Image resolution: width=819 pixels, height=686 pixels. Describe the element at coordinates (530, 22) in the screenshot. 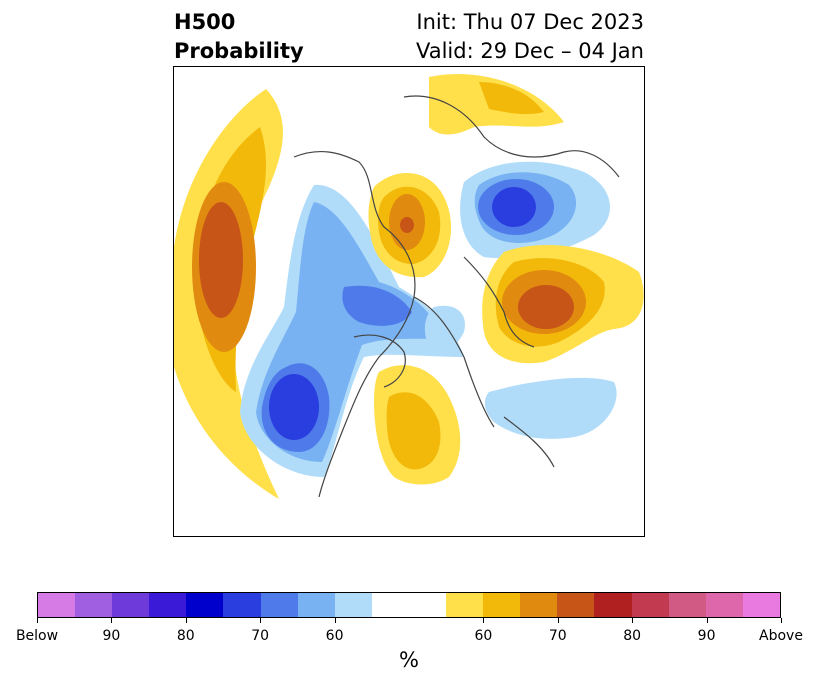

I see `init-date: Init: Thu 07 Dec 2023` at that location.